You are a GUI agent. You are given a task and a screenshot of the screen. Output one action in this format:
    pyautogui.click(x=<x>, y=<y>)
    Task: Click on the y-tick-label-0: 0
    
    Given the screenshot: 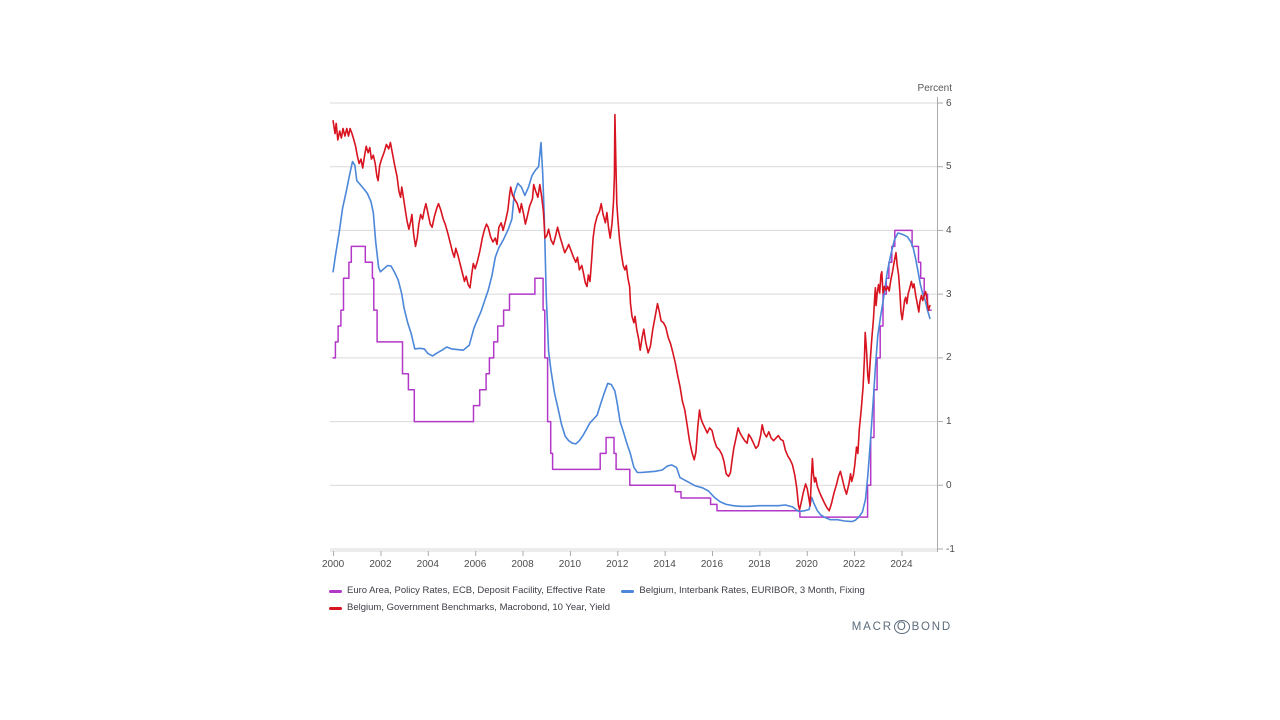 What is the action you would take?
    pyautogui.click(x=949, y=485)
    